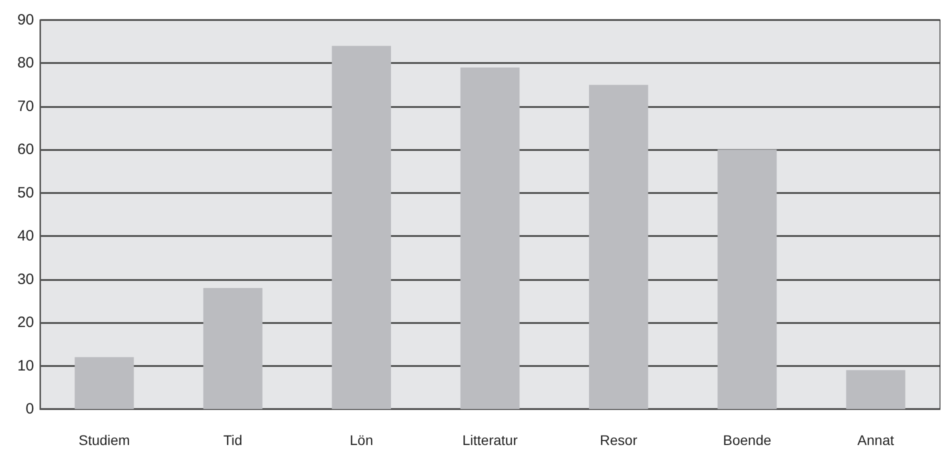 The image size is (942, 454). Describe the element at coordinates (232, 440) in the screenshot. I see `x-tick-label: Tid` at that location.